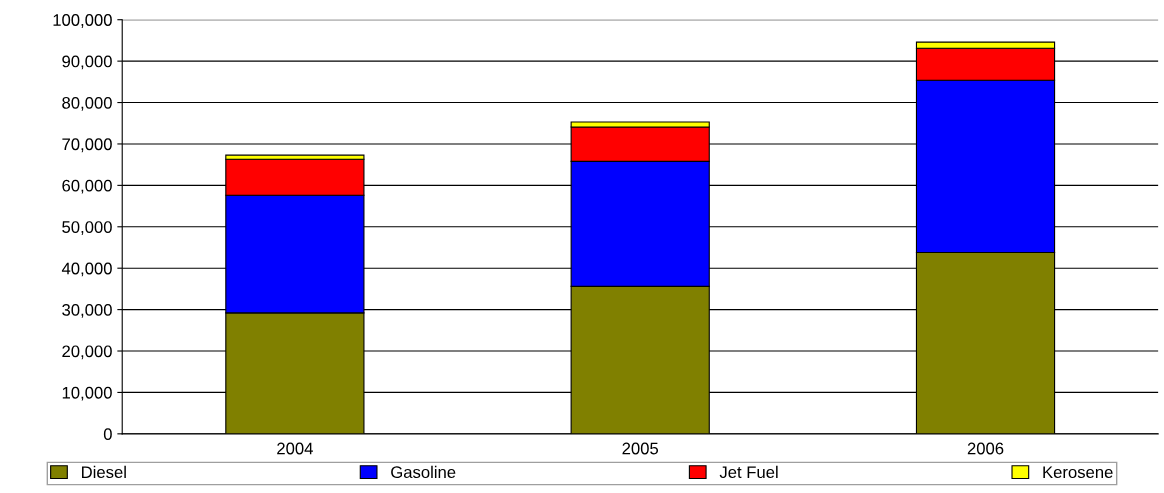 The width and height of the screenshot is (1164, 493). What do you see at coordinates (87, 393) in the screenshot?
I see `y-tick-label: 10,000` at bounding box center [87, 393].